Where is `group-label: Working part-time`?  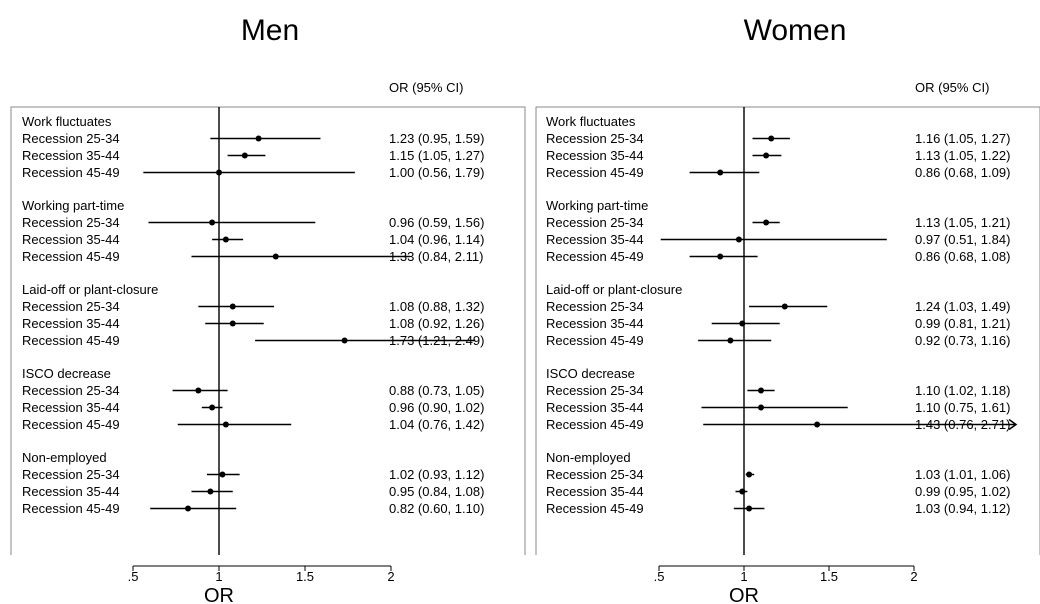
group-label: Working part-time is located at coordinates (597, 205).